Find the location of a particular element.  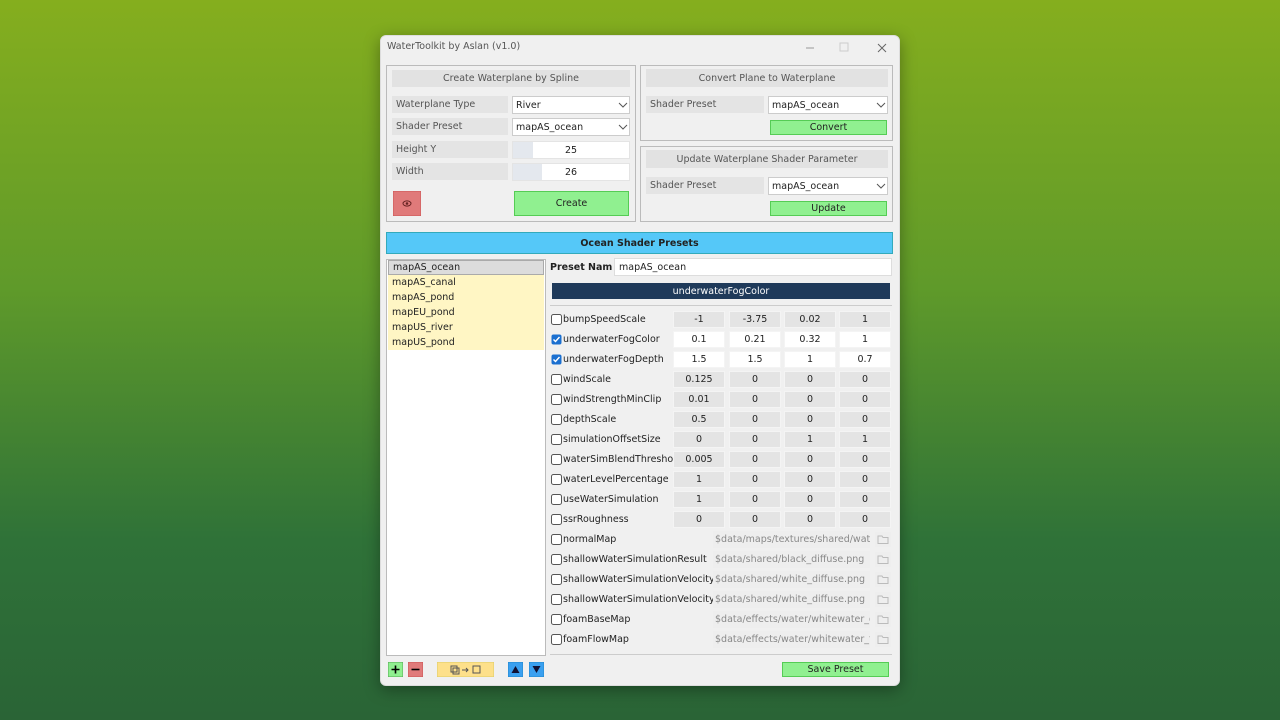

param-value: 0.1 is located at coordinates (699, 339).